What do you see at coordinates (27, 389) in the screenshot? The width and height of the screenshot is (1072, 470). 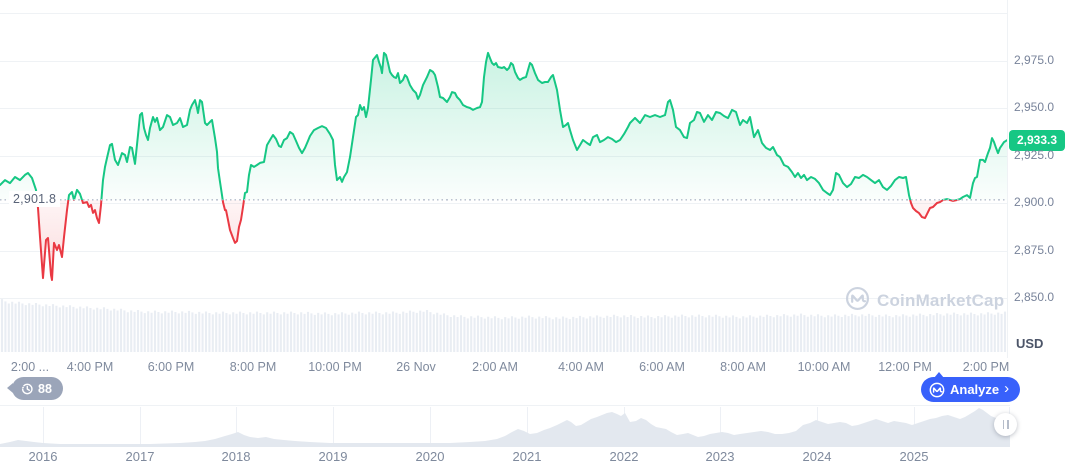 I see `history-icon` at bounding box center [27, 389].